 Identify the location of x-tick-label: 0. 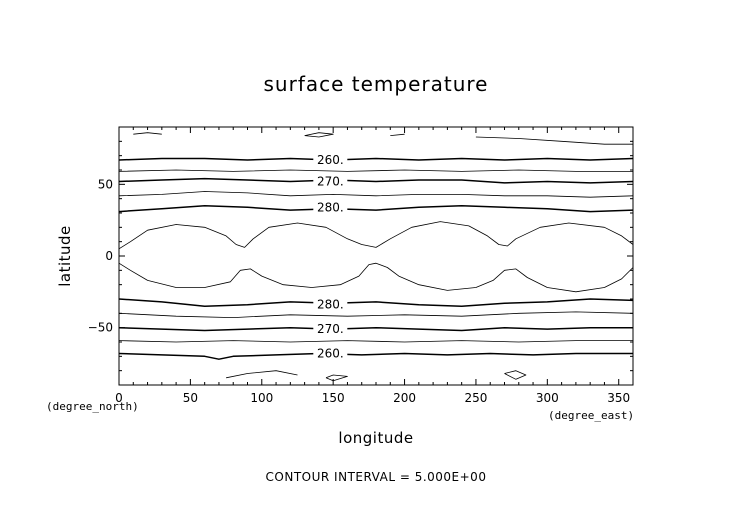
(119, 398).